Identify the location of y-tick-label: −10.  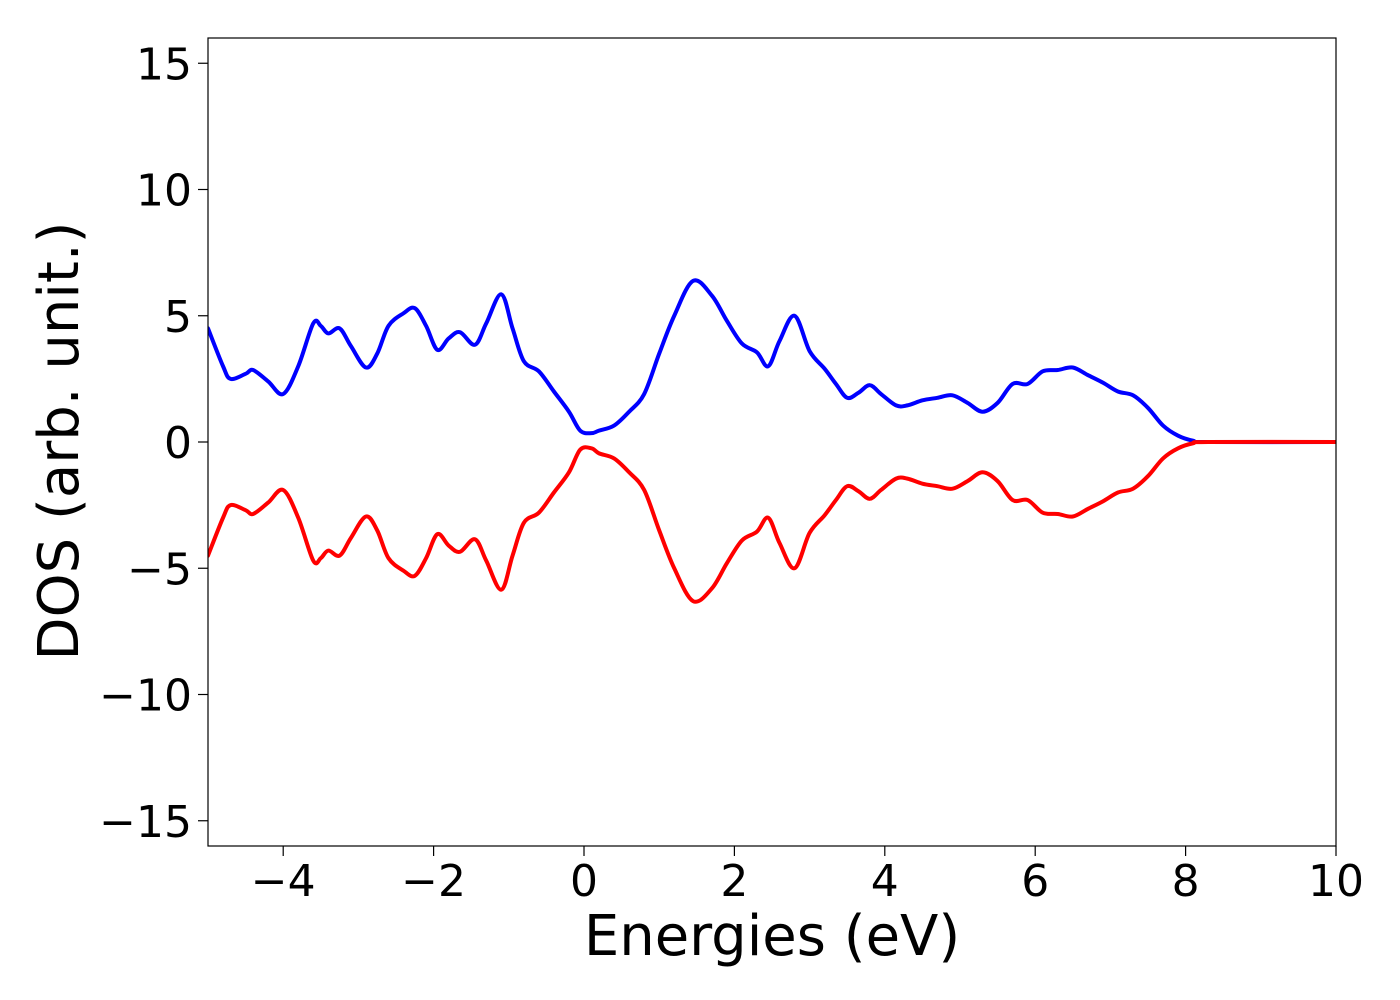
(145, 696).